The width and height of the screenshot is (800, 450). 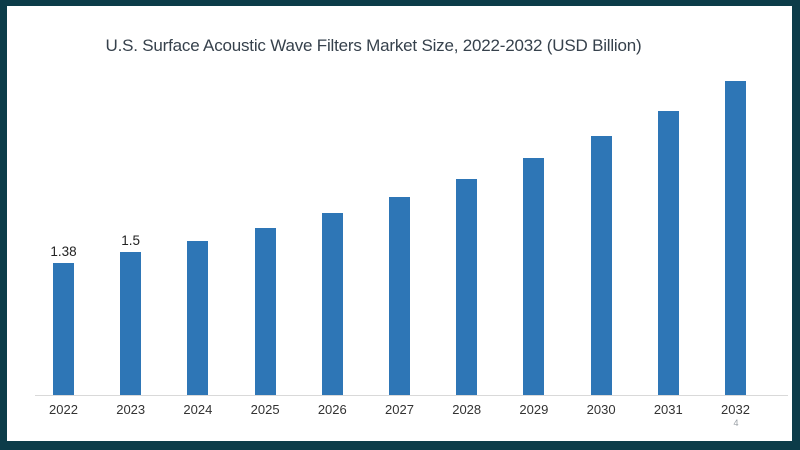 What do you see at coordinates (467, 409) in the screenshot?
I see `x-tick-label-2028: 2028` at bounding box center [467, 409].